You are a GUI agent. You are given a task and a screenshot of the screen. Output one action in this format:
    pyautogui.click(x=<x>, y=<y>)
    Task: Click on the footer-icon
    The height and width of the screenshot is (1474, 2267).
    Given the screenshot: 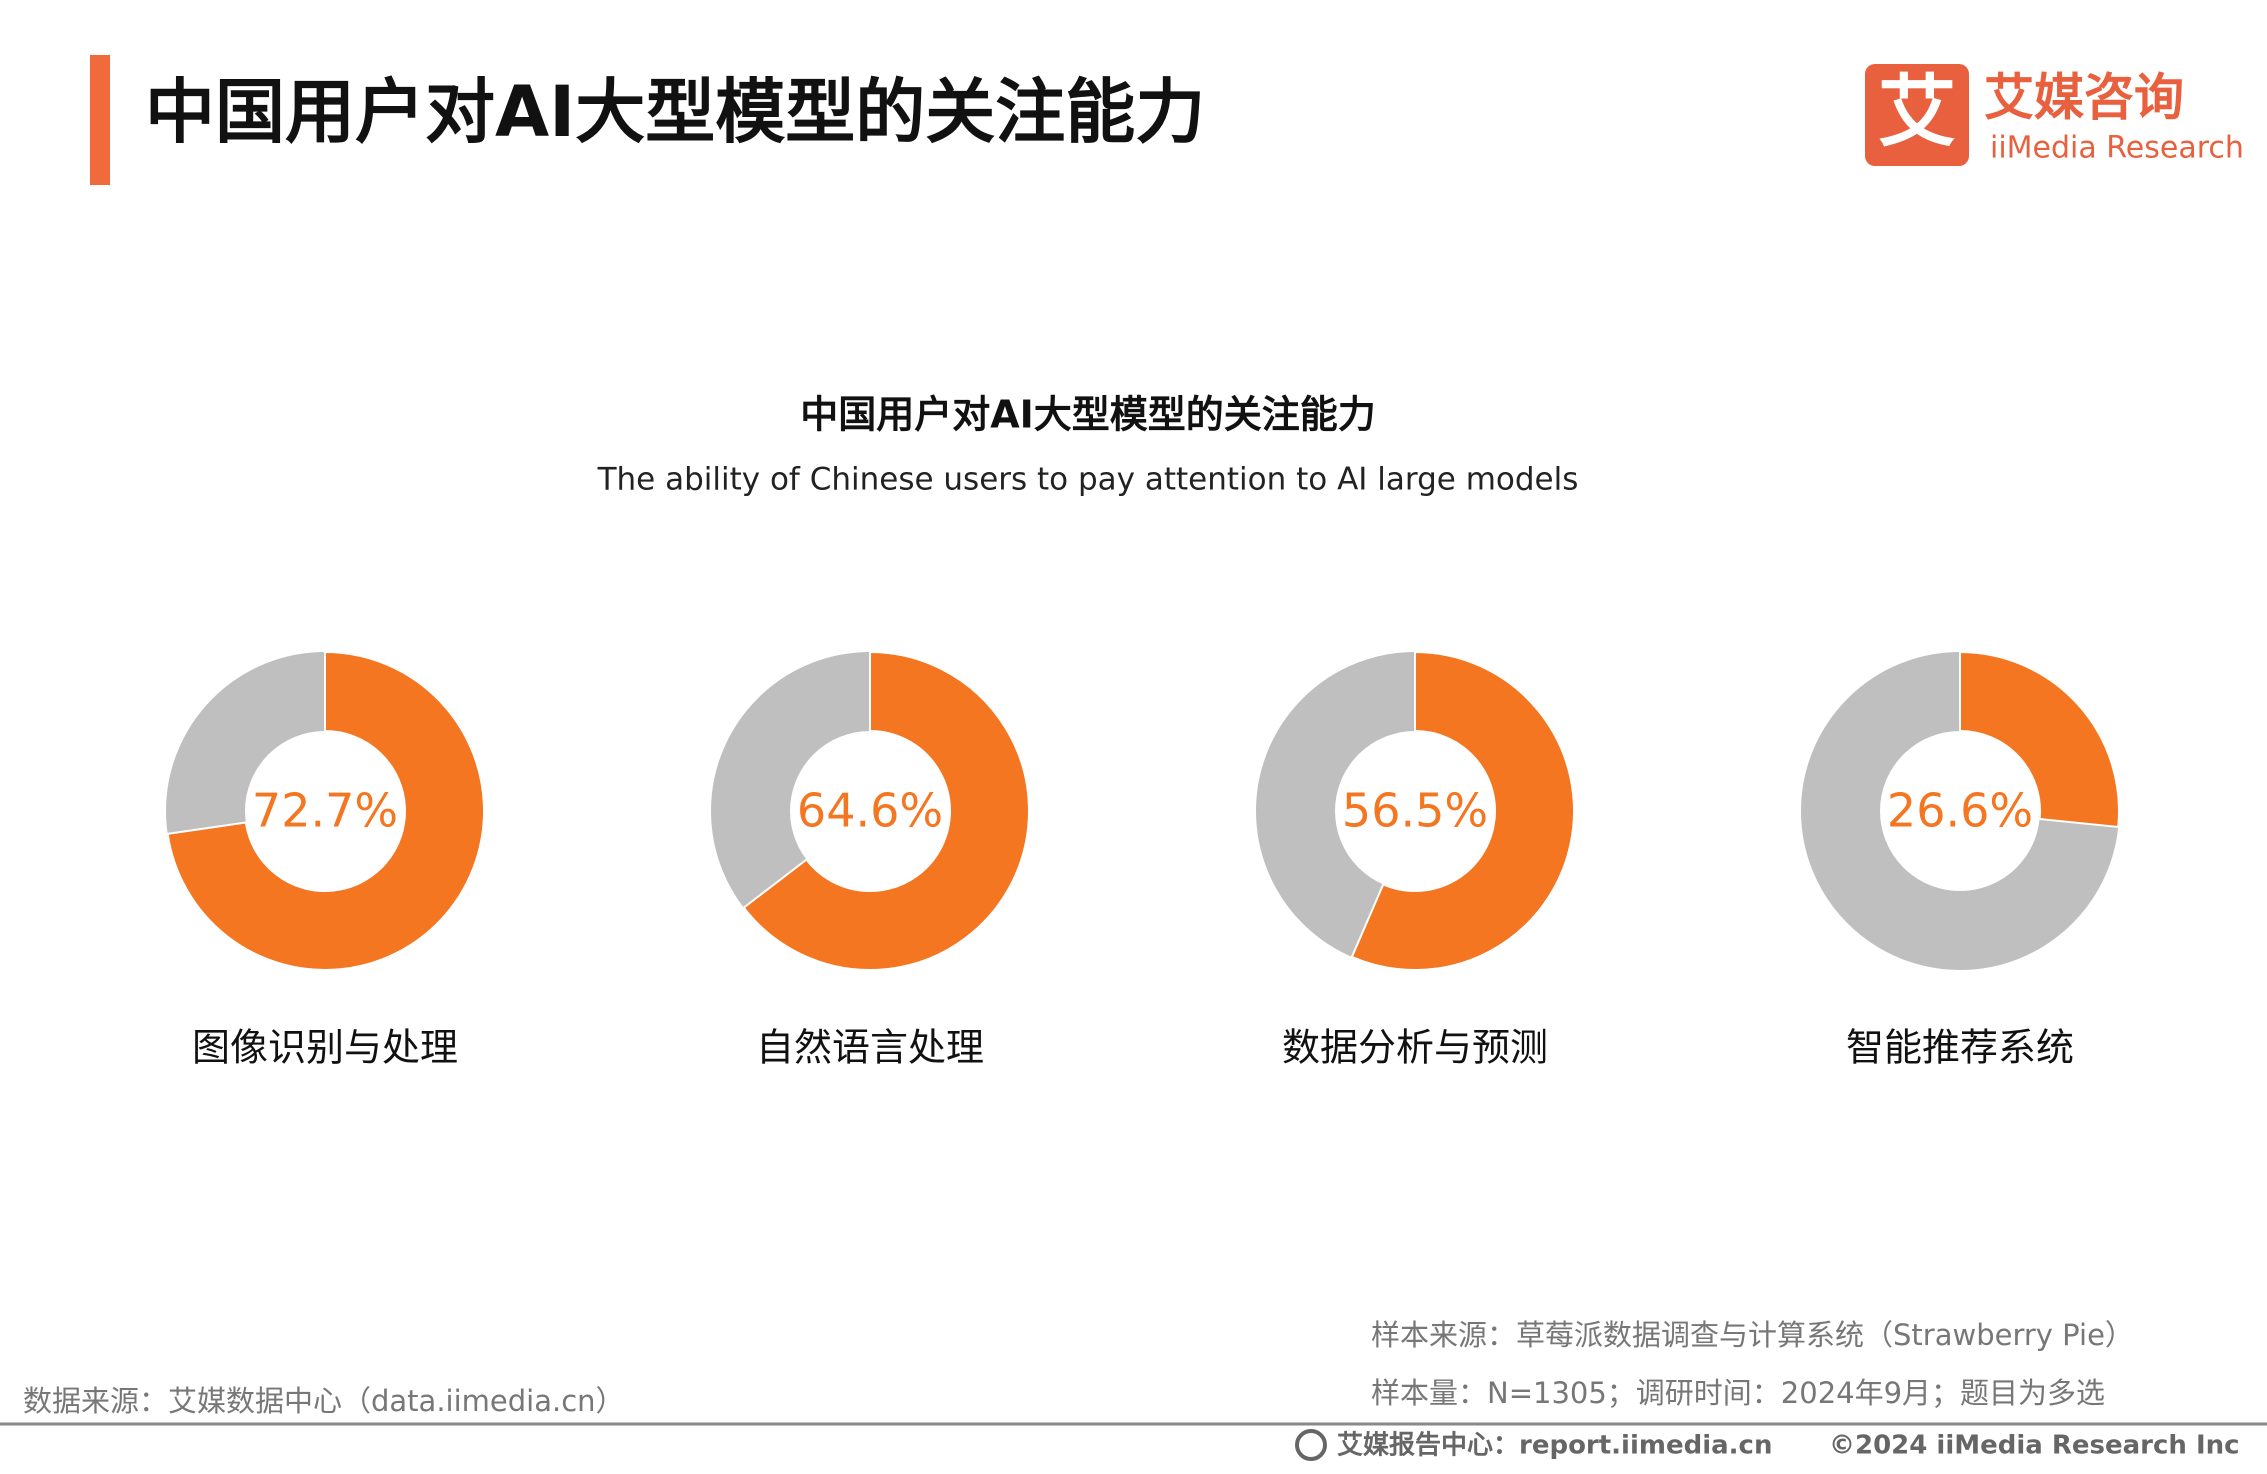 What is the action you would take?
    pyautogui.click(x=1311, y=1445)
    